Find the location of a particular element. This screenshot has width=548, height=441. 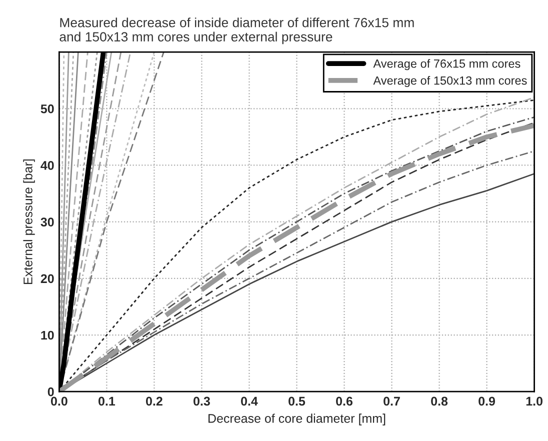

chart-title: Measured decrease of inside diameter of different 76x15 mm and 150x13 mm cores under external pressure is located at coordinates (237, 31).